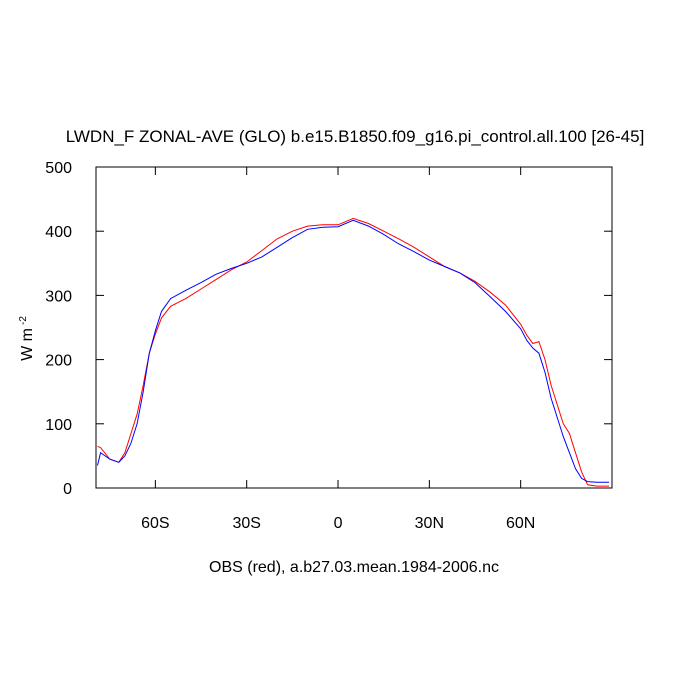  Describe the element at coordinates (58, 168) in the screenshot. I see `y-tick-label: 500` at that location.